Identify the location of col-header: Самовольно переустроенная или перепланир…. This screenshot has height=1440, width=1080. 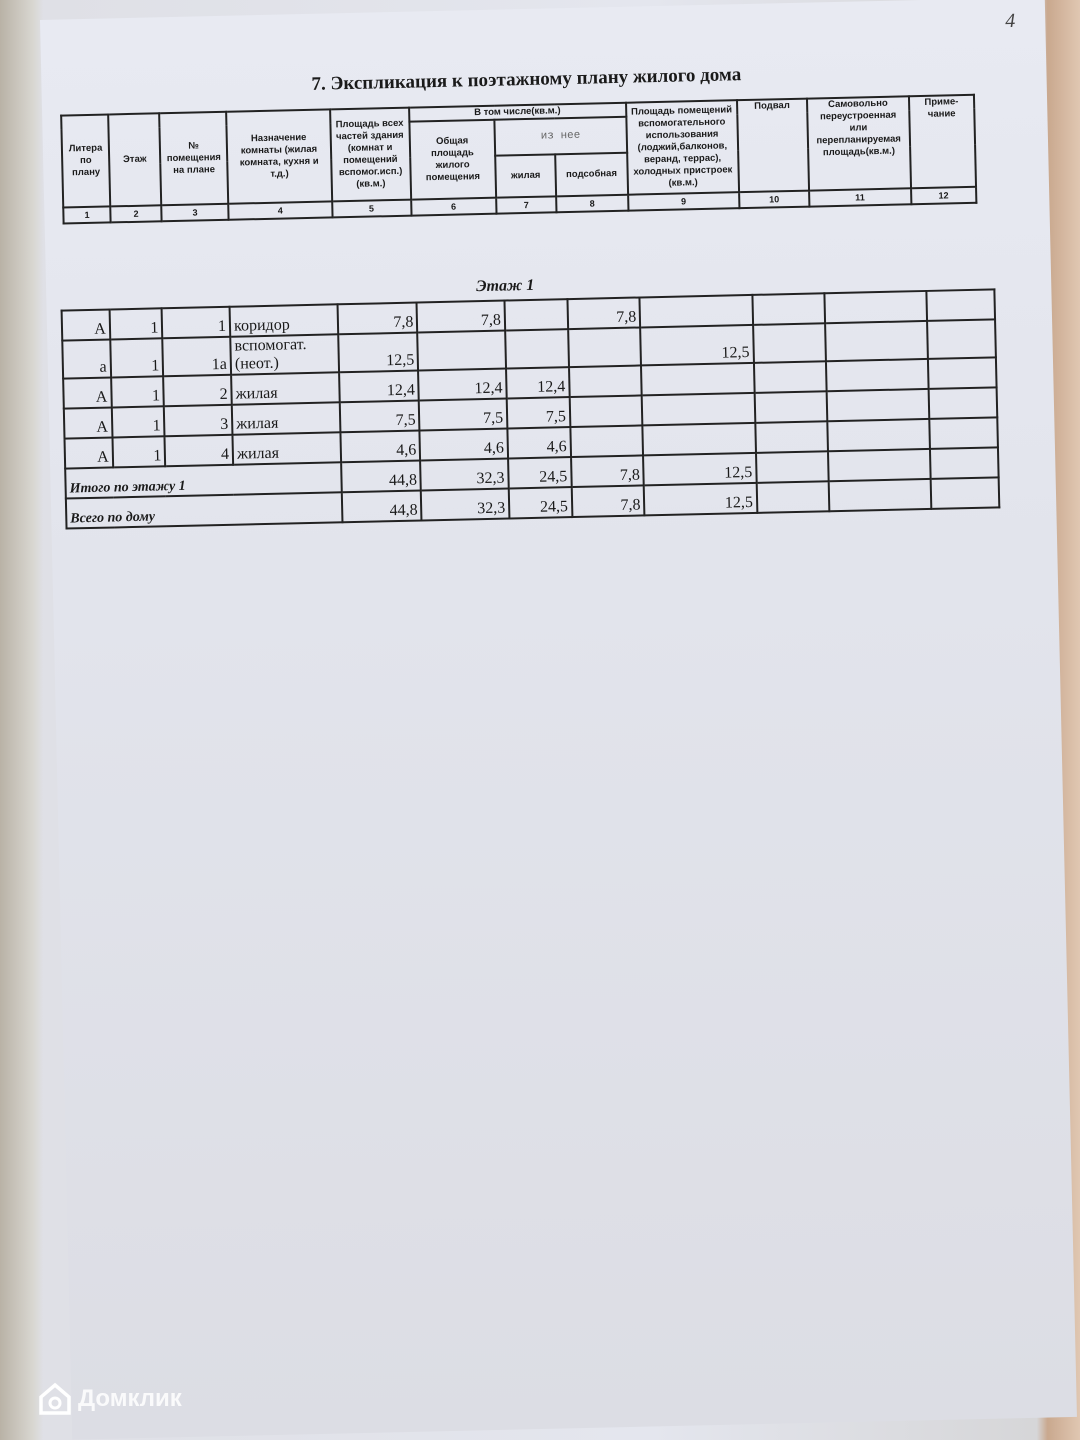
(858, 143).